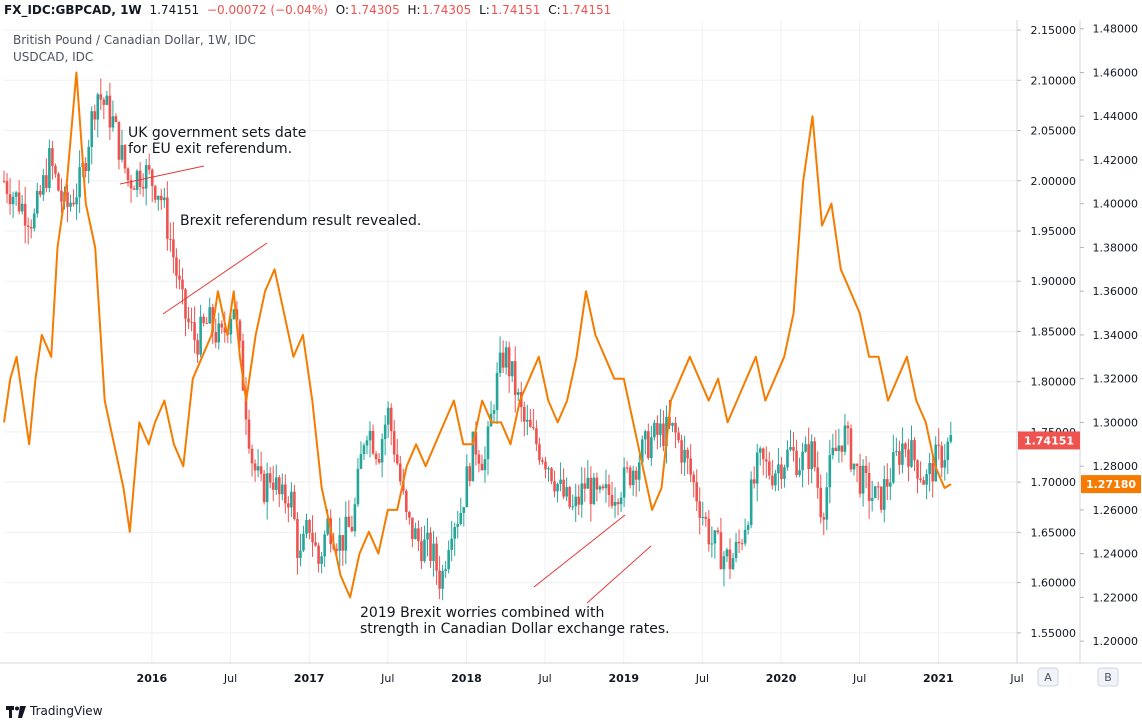 The width and height of the screenshot is (1142, 723). I want to click on time-axis-tick-label: 2020, so click(781, 678).